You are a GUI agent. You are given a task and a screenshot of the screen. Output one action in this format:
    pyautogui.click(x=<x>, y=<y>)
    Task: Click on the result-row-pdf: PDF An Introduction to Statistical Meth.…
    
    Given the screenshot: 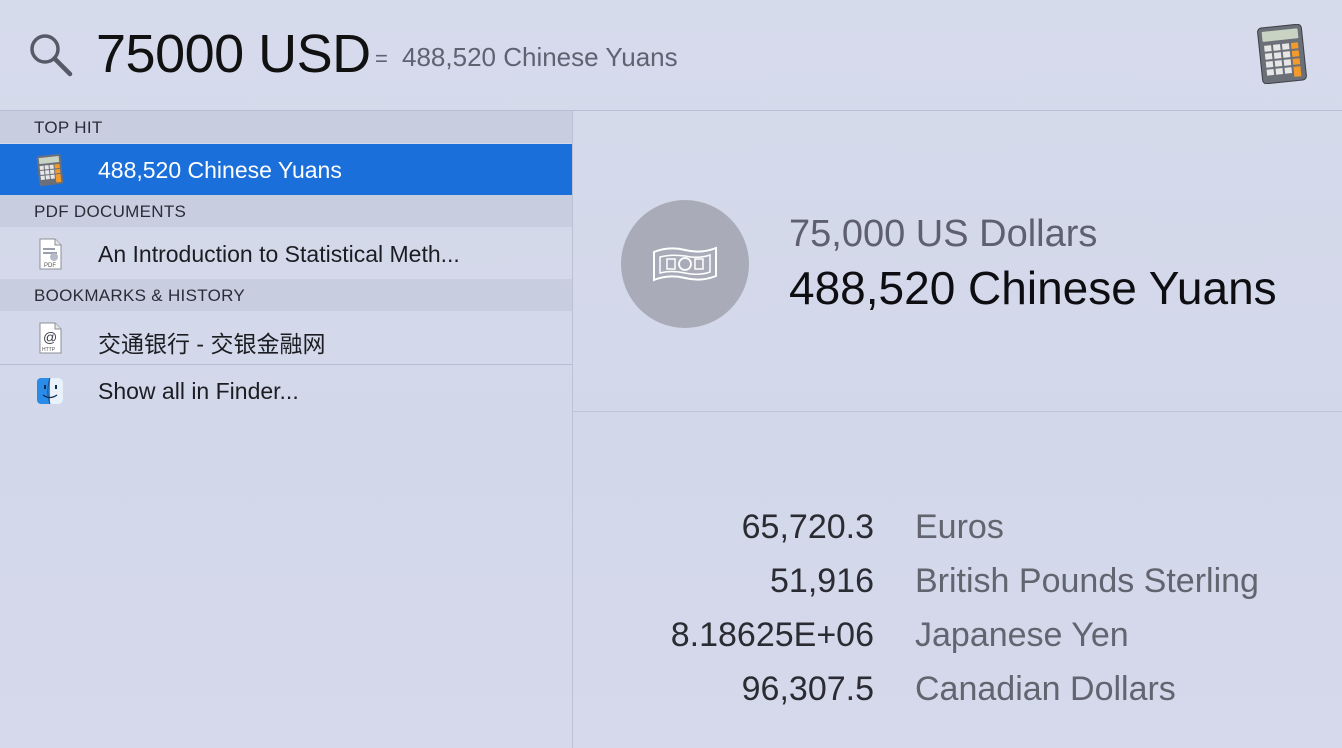 What is the action you would take?
    pyautogui.click(x=286, y=254)
    